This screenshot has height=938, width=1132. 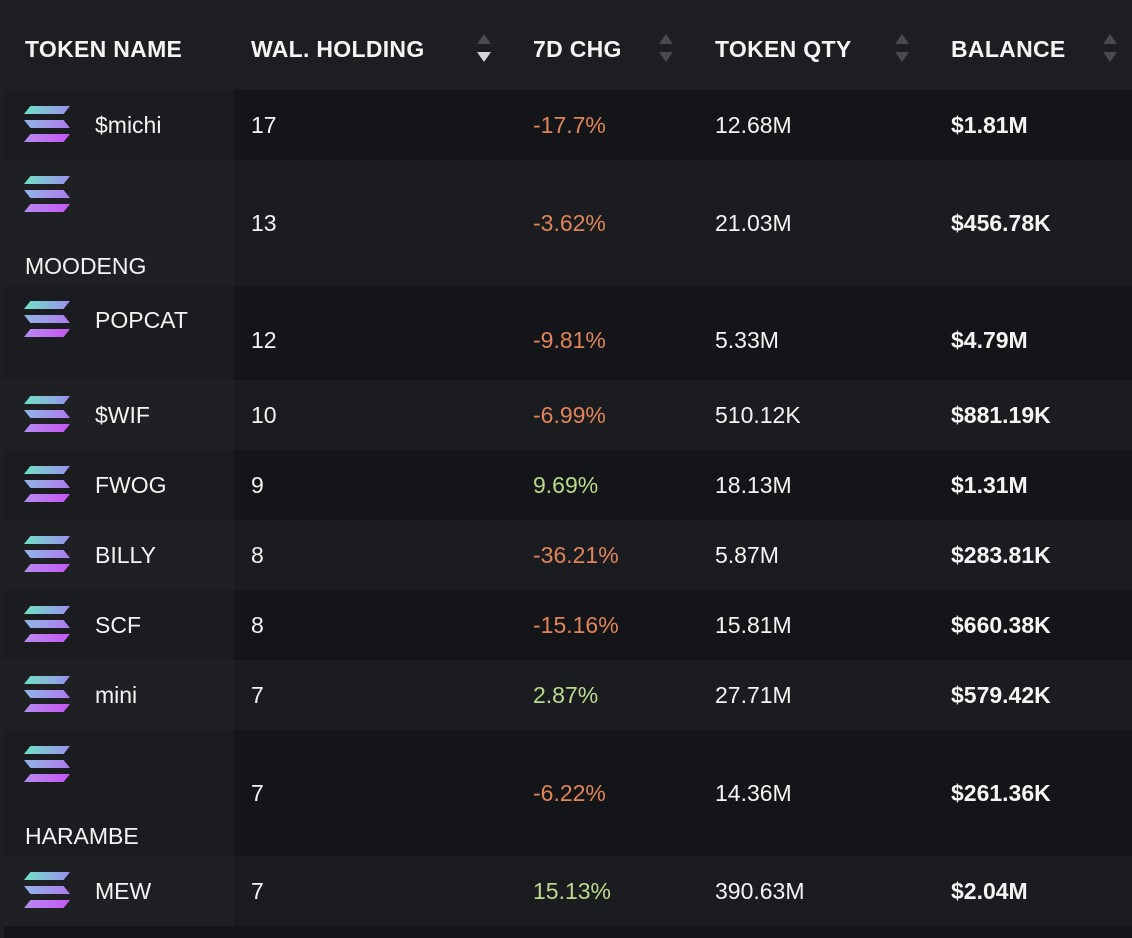 I want to click on balance: $579.42K, so click(x=1001, y=695).